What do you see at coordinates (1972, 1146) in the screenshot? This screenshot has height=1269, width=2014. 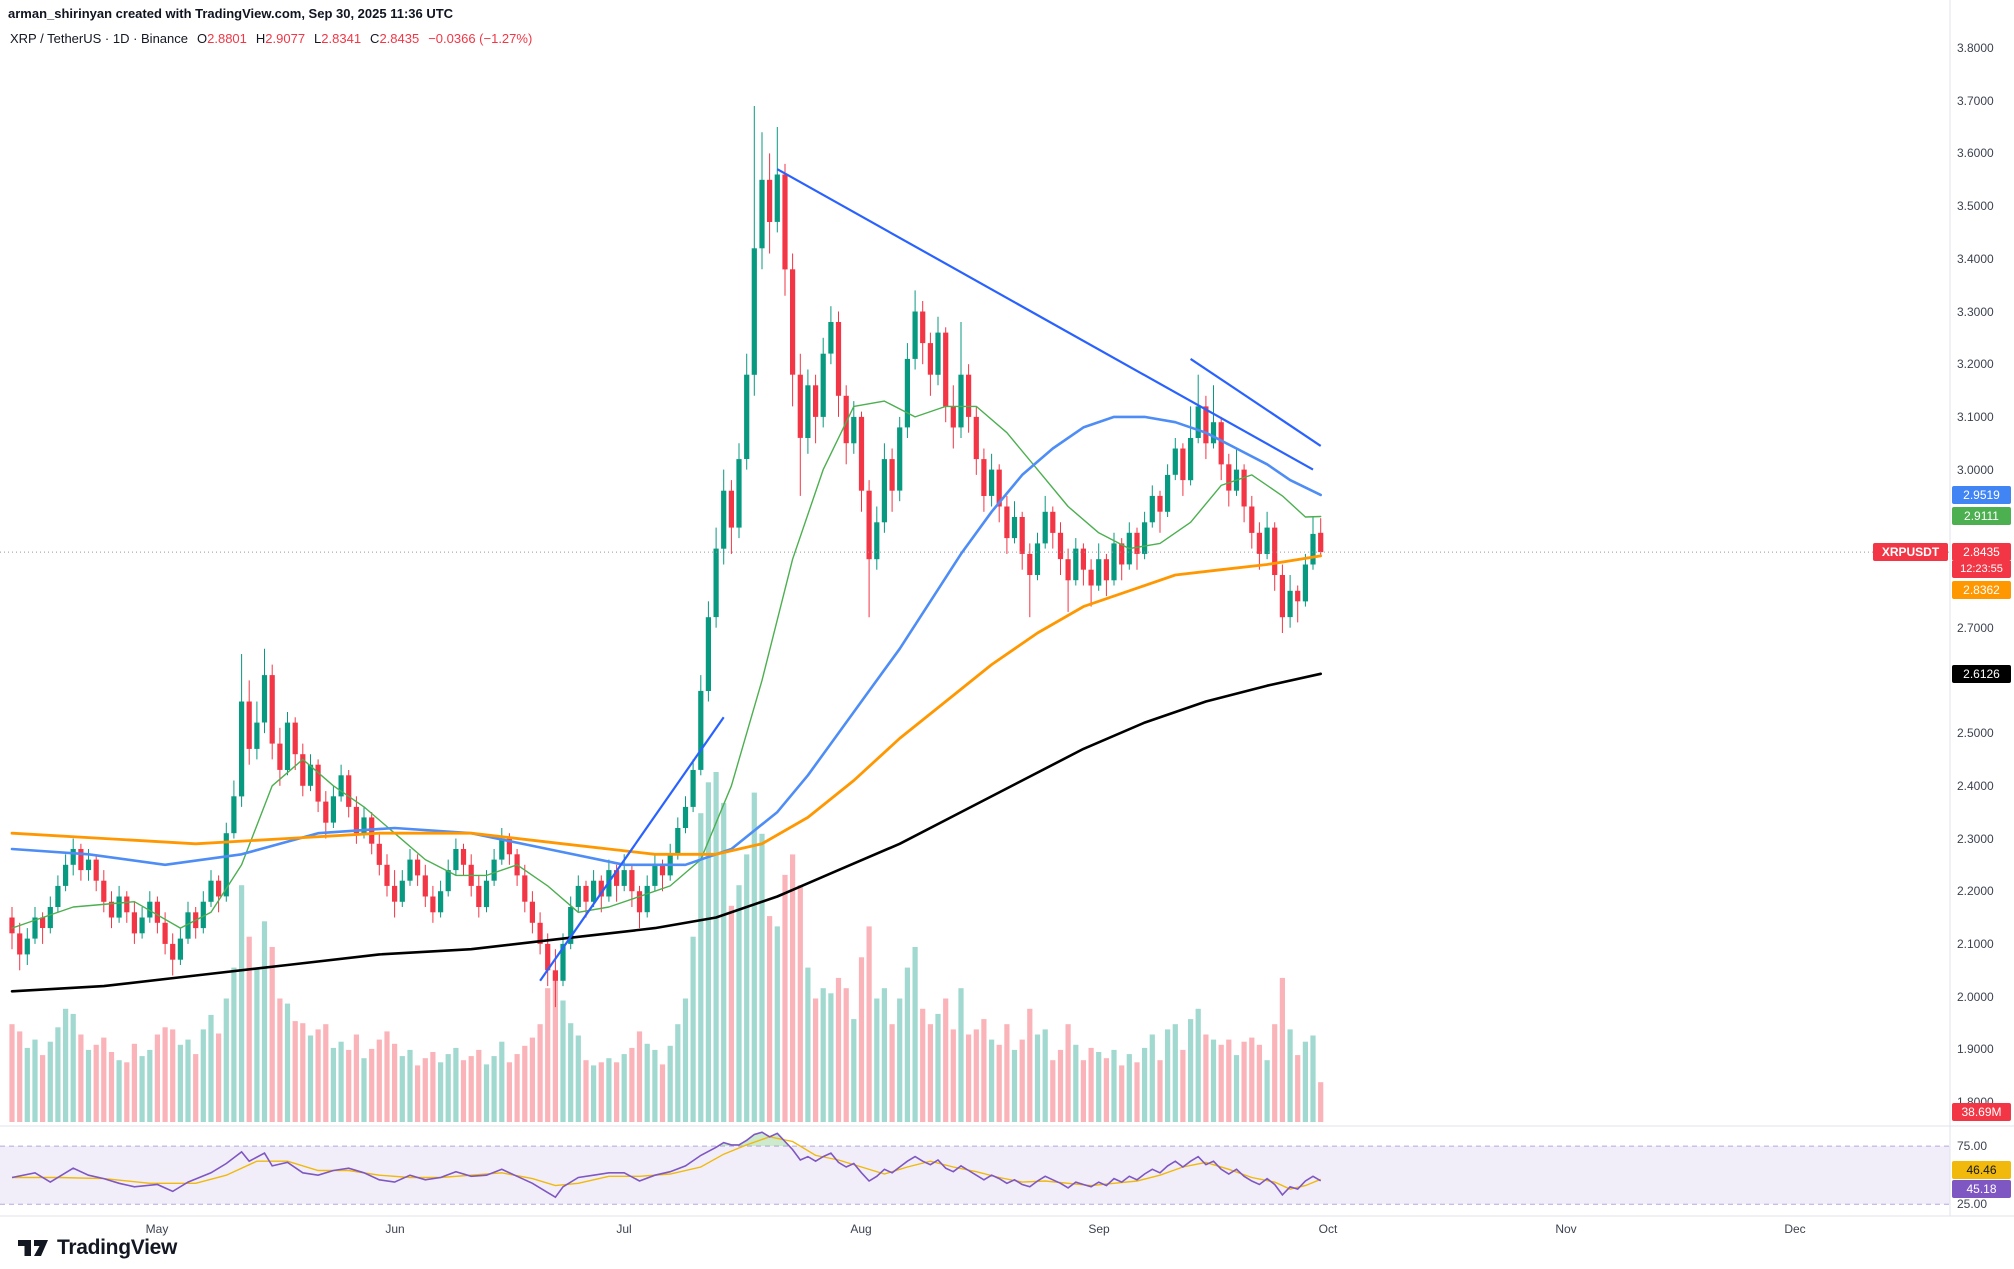 I see `rsi-tick-label: 75.00` at bounding box center [1972, 1146].